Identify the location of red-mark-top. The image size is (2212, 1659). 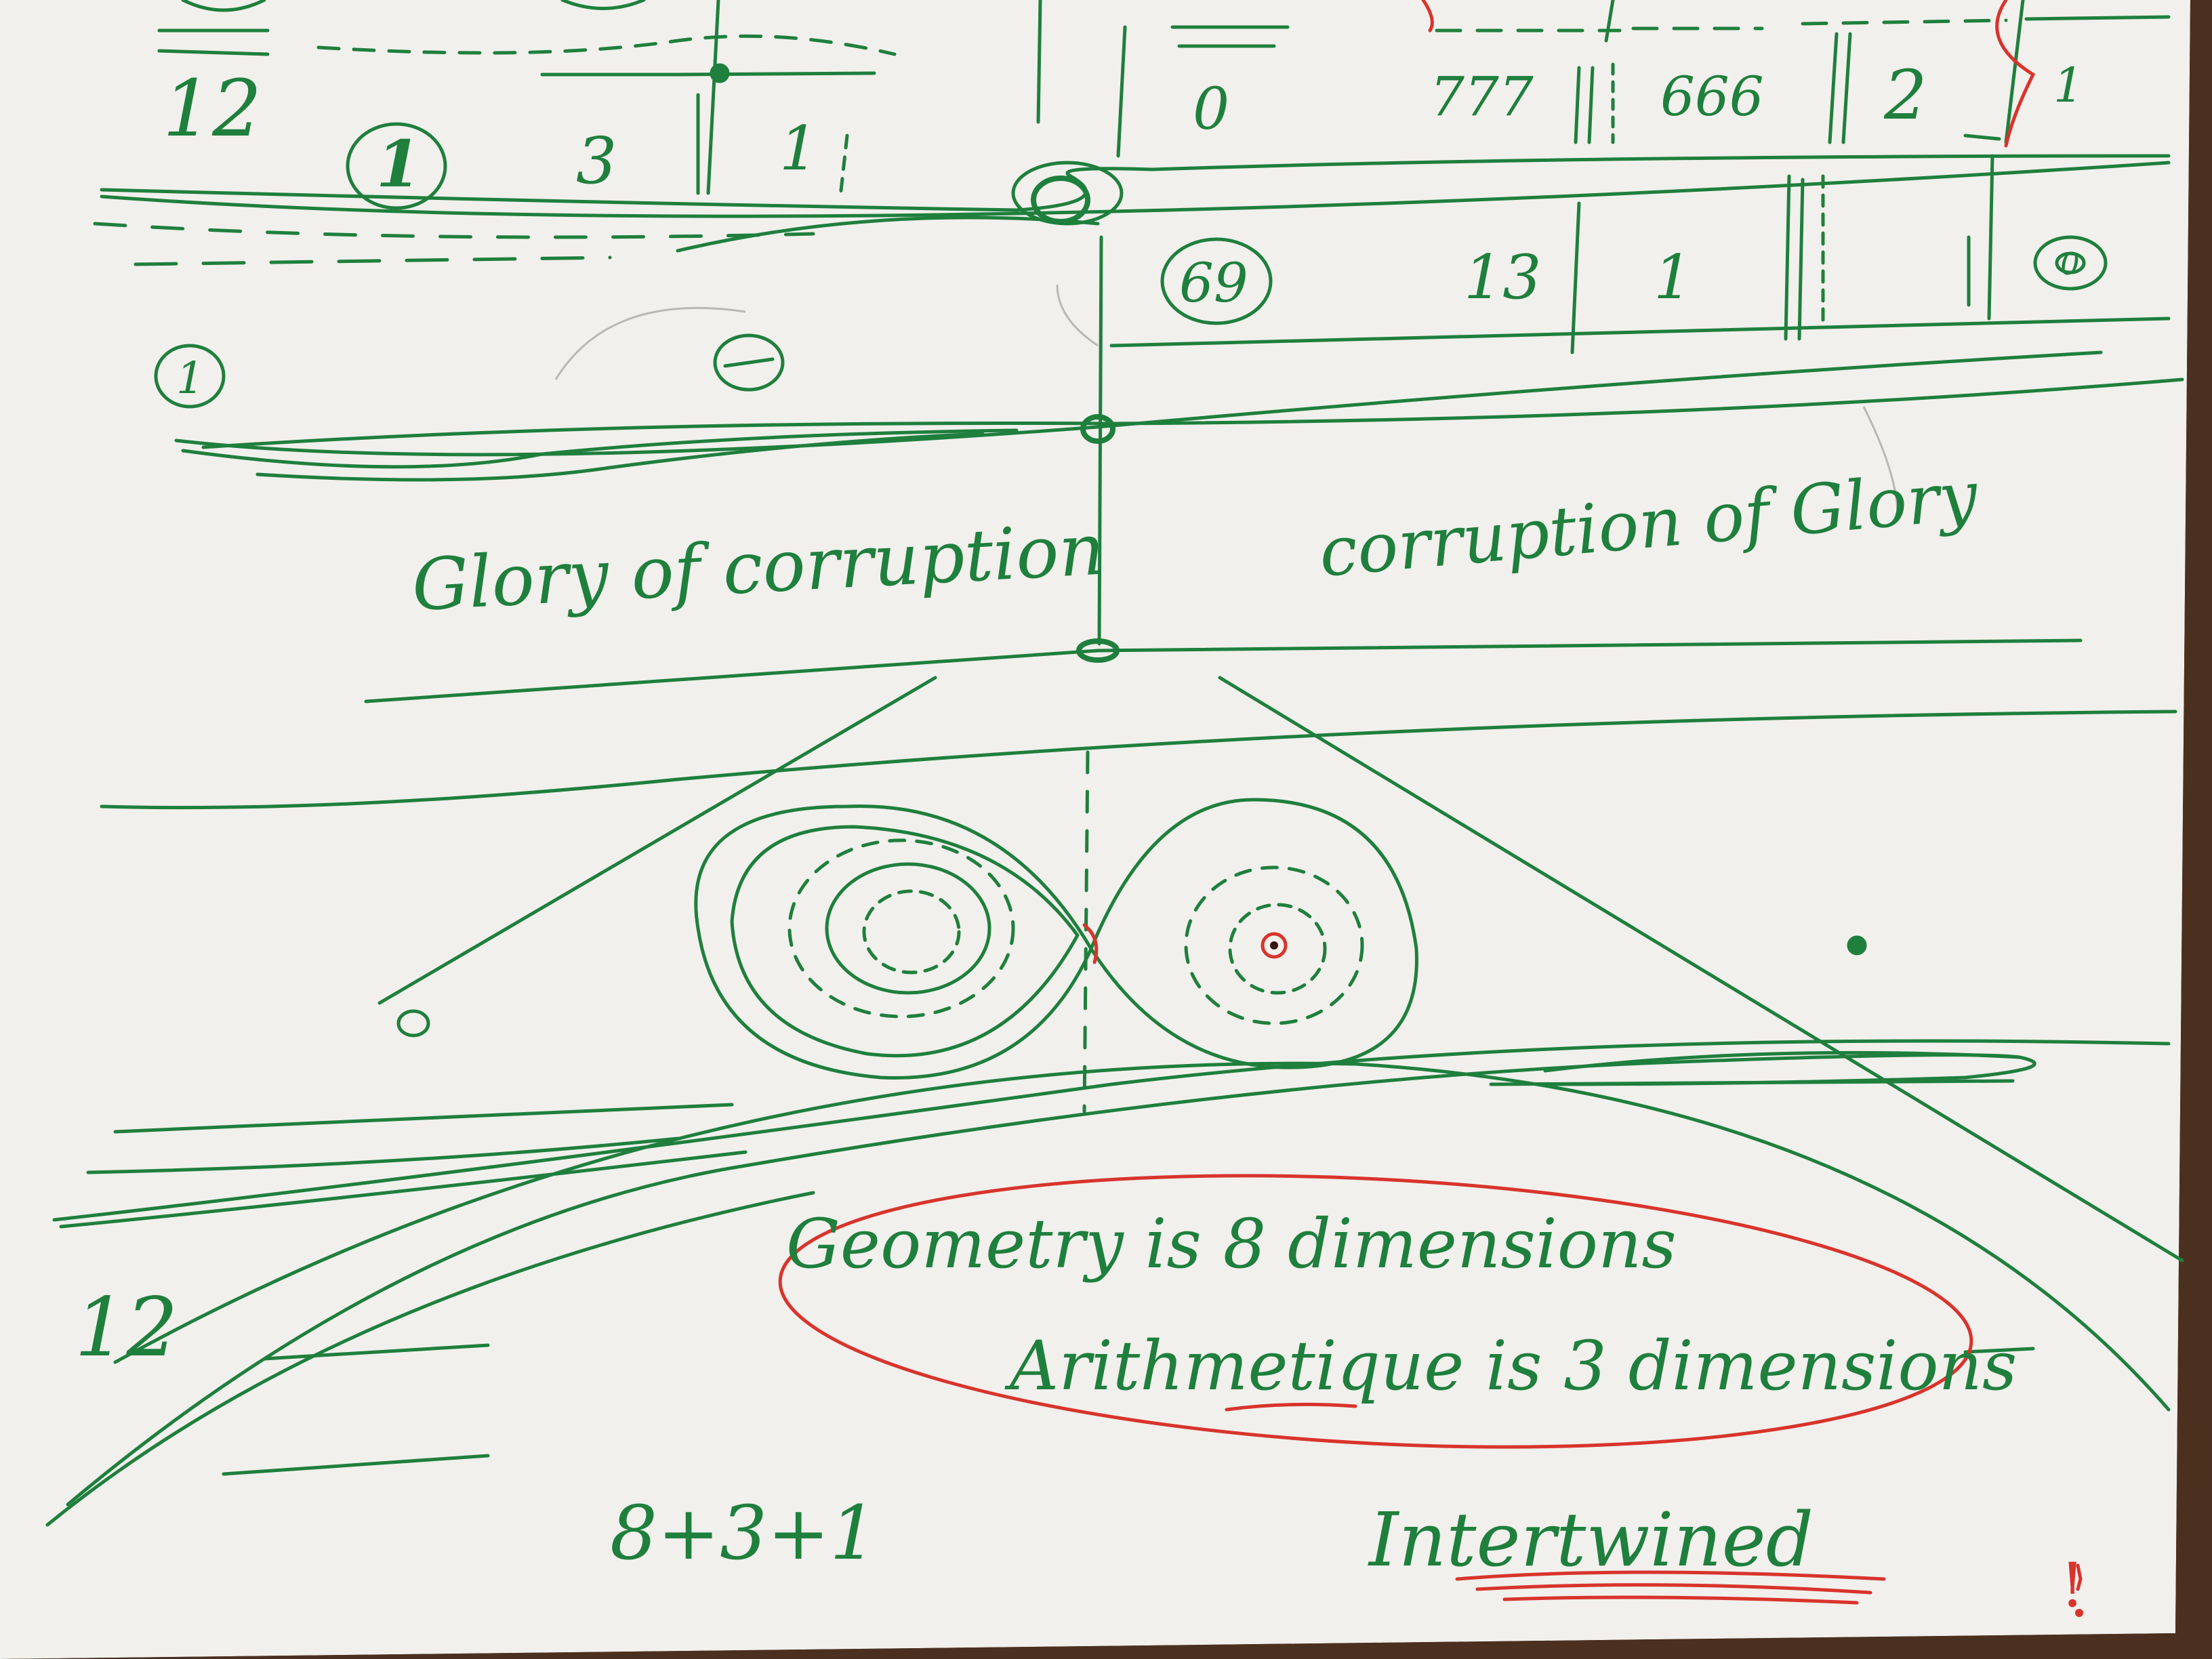
(1428, 16).